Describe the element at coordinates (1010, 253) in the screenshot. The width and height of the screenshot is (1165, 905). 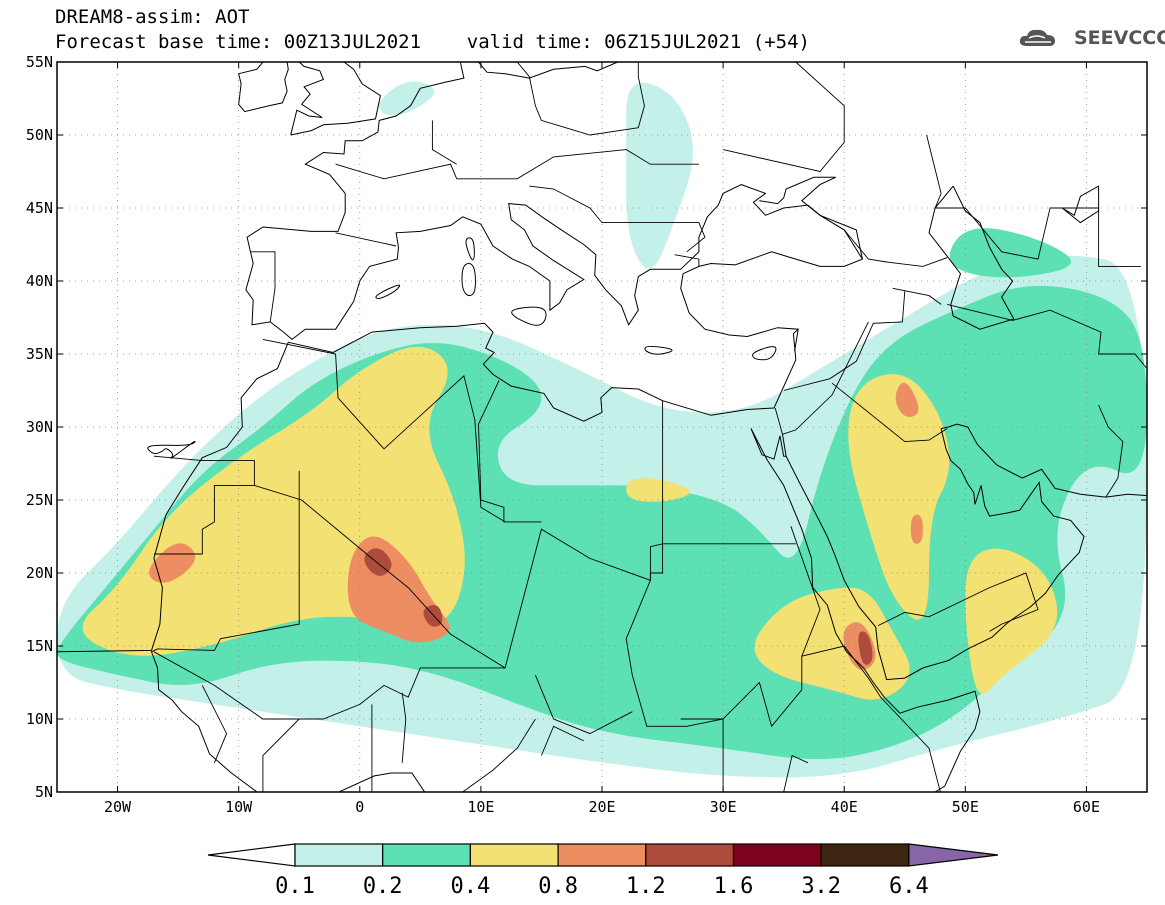
I see `aot-area-0p2` at that location.